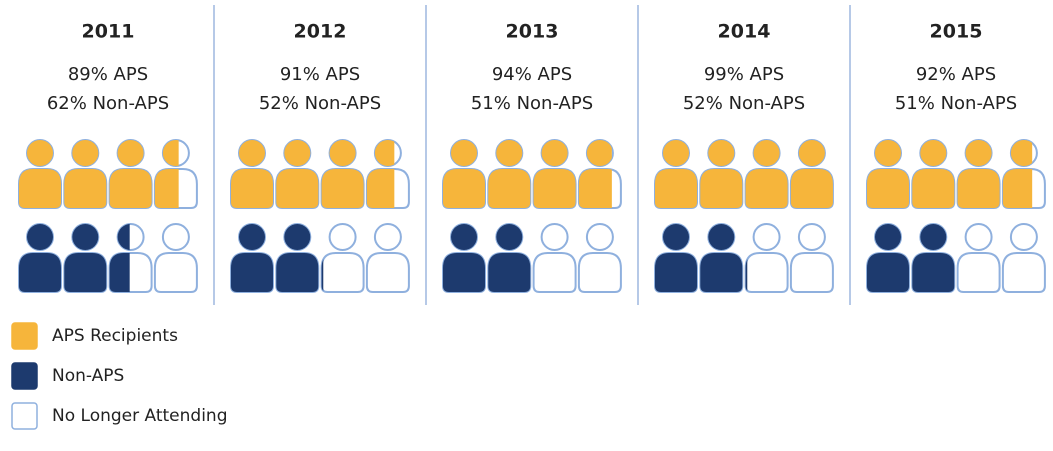  Describe the element at coordinates (956, 32) in the screenshot. I see `year-label: 2015` at that location.